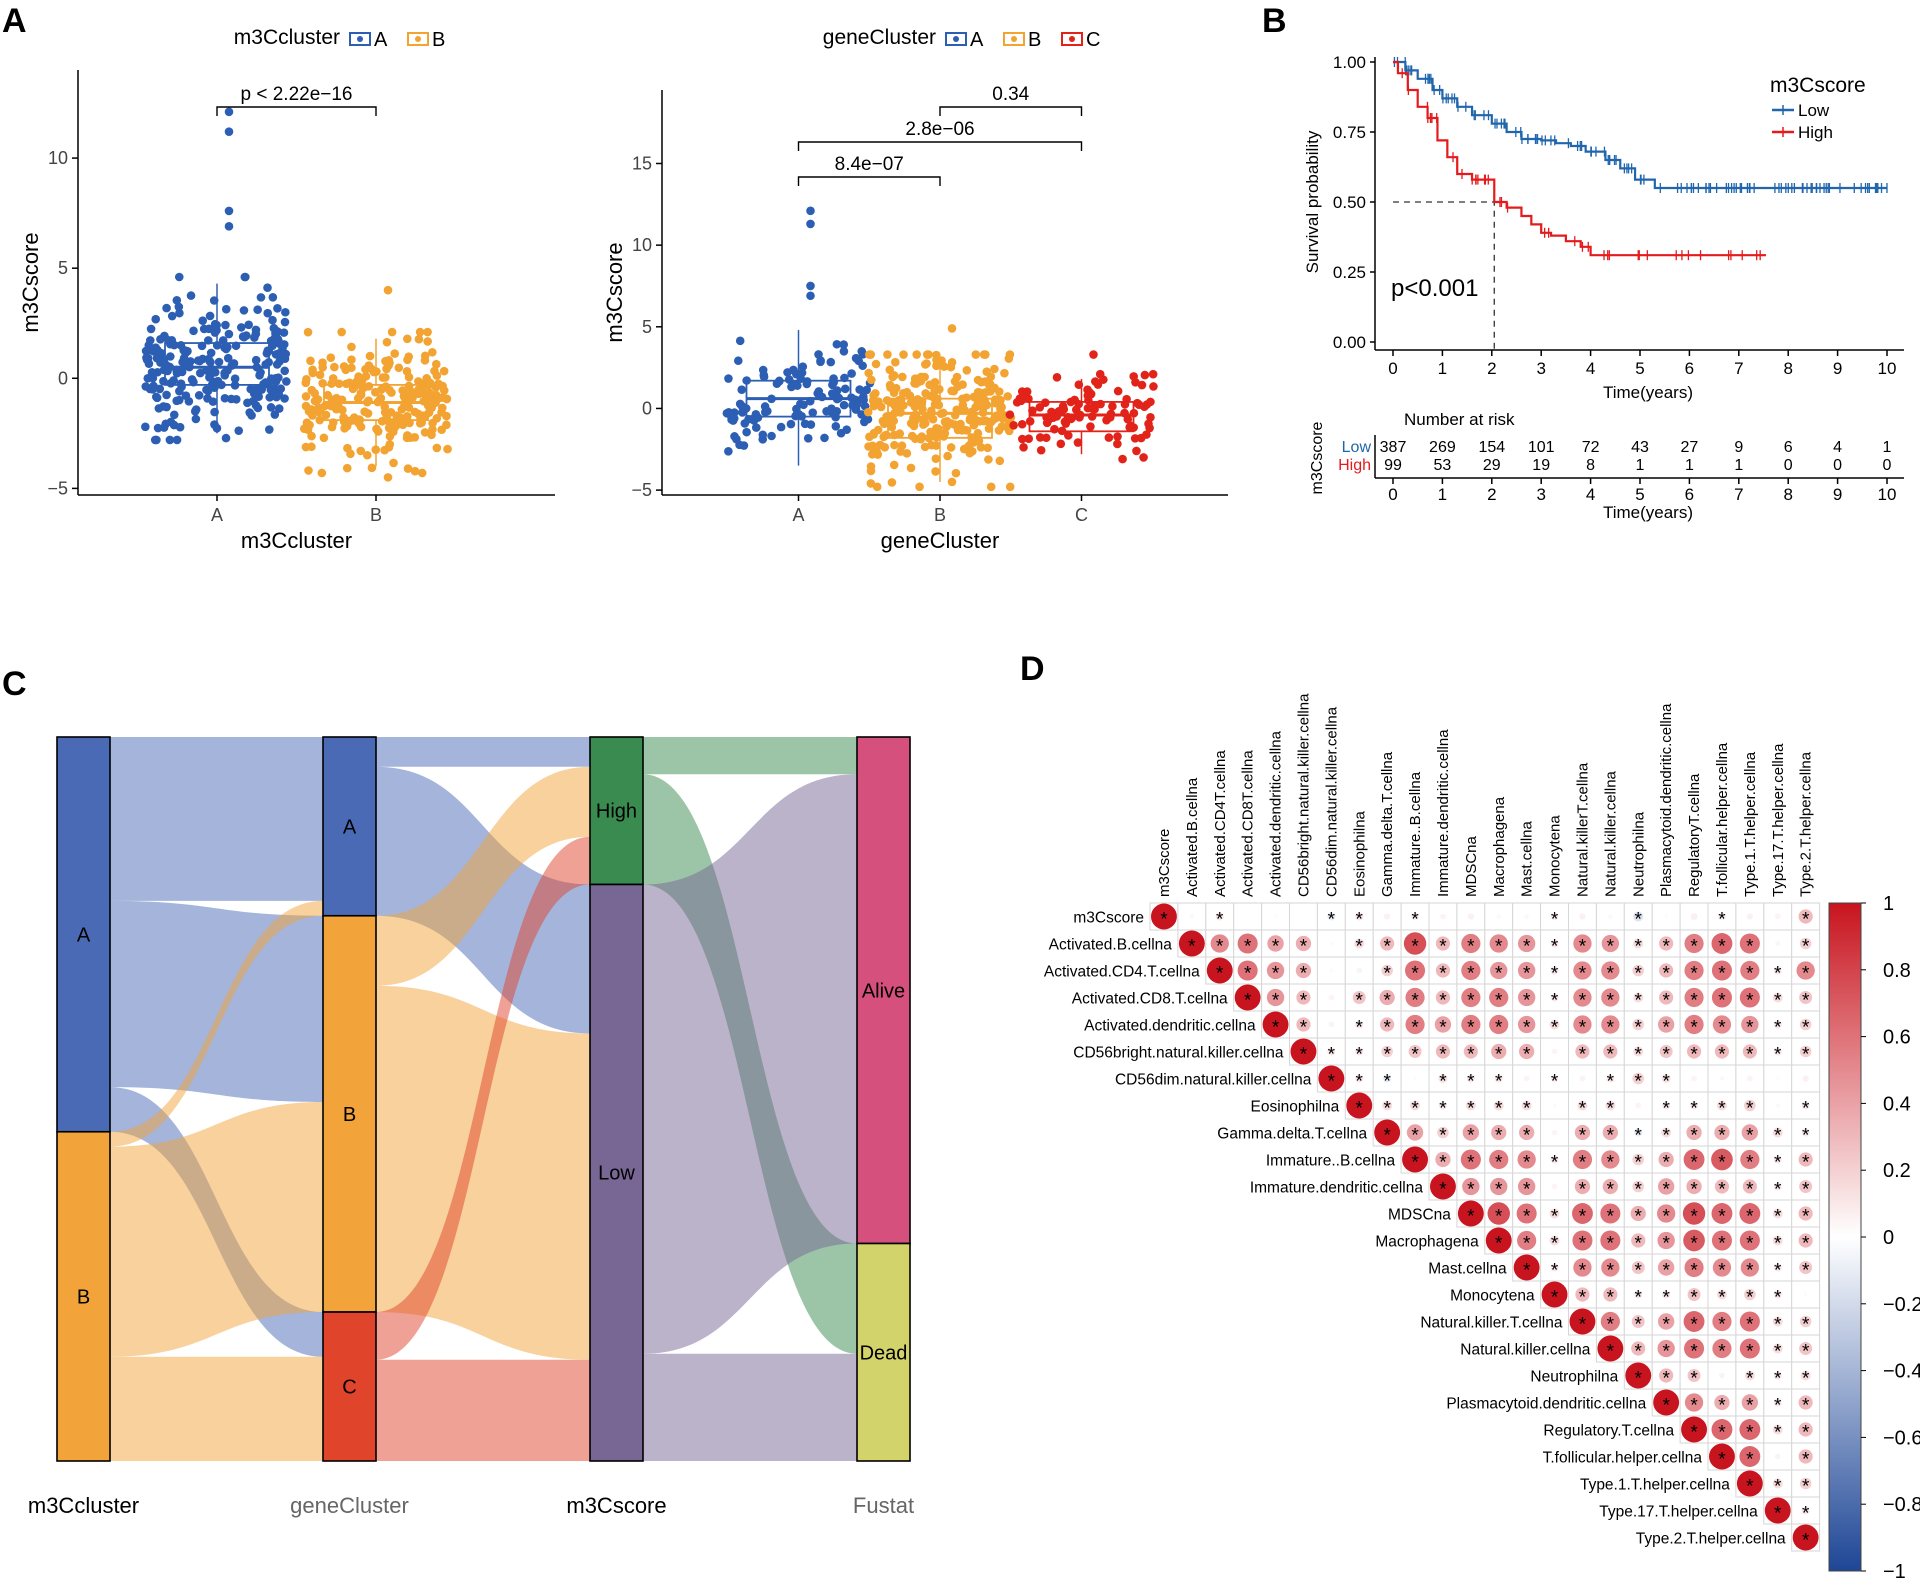  What do you see at coordinates (1738, 447) in the screenshot?
I see `risk-count: 9` at bounding box center [1738, 447].